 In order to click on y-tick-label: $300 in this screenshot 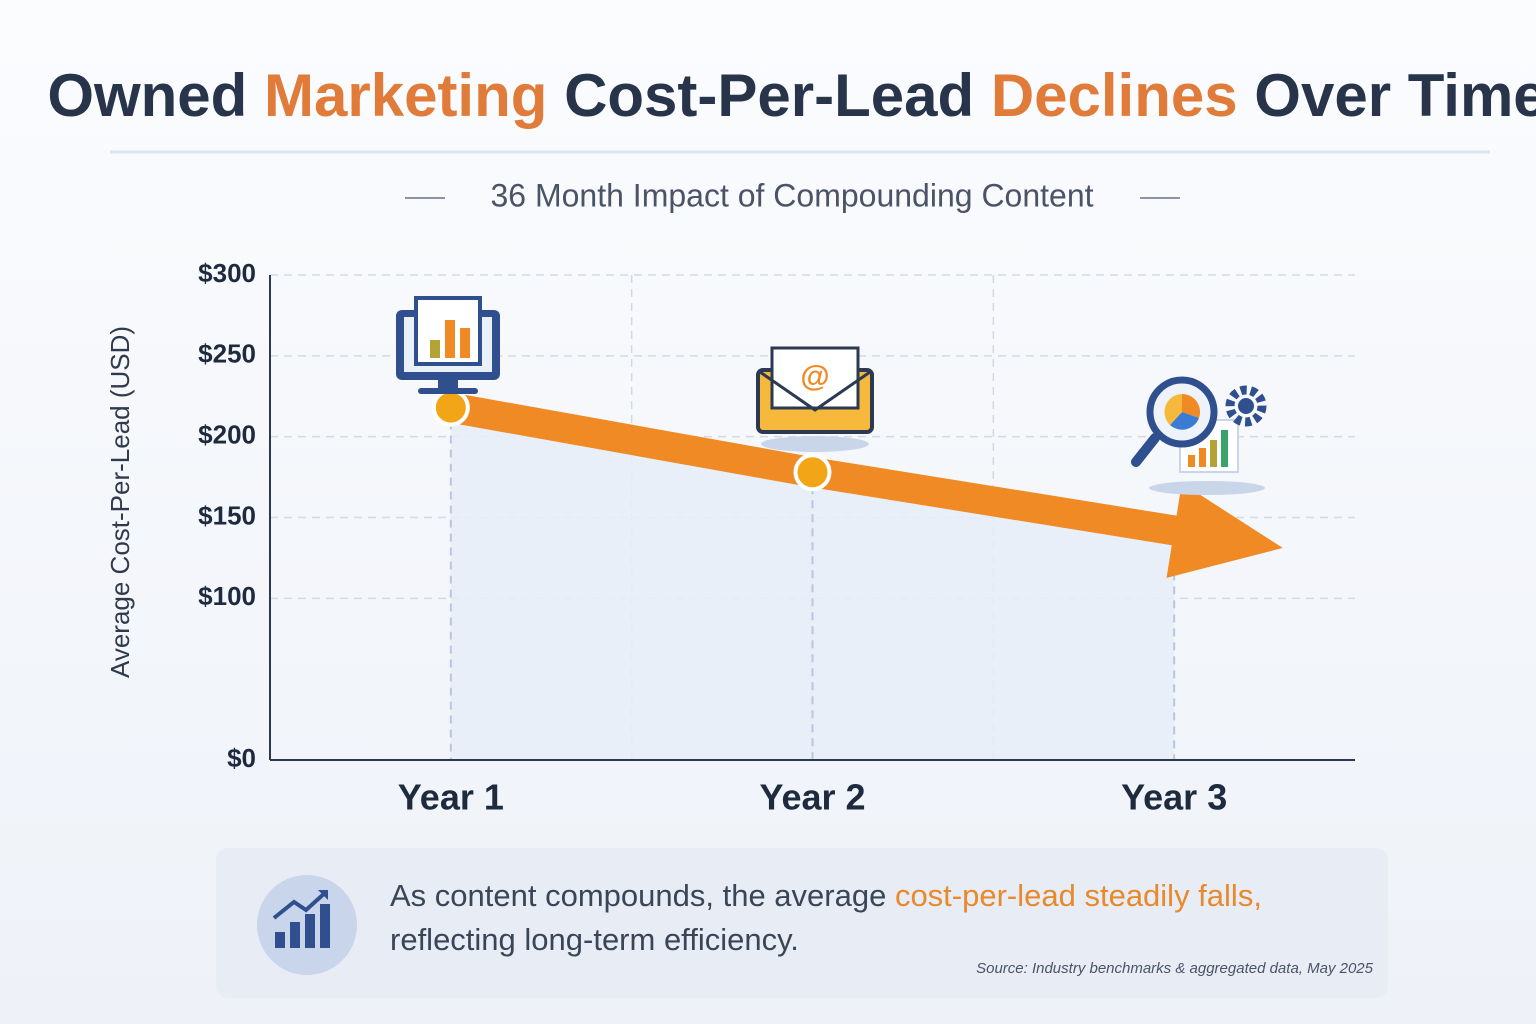, I will do `click(227, 273)`.